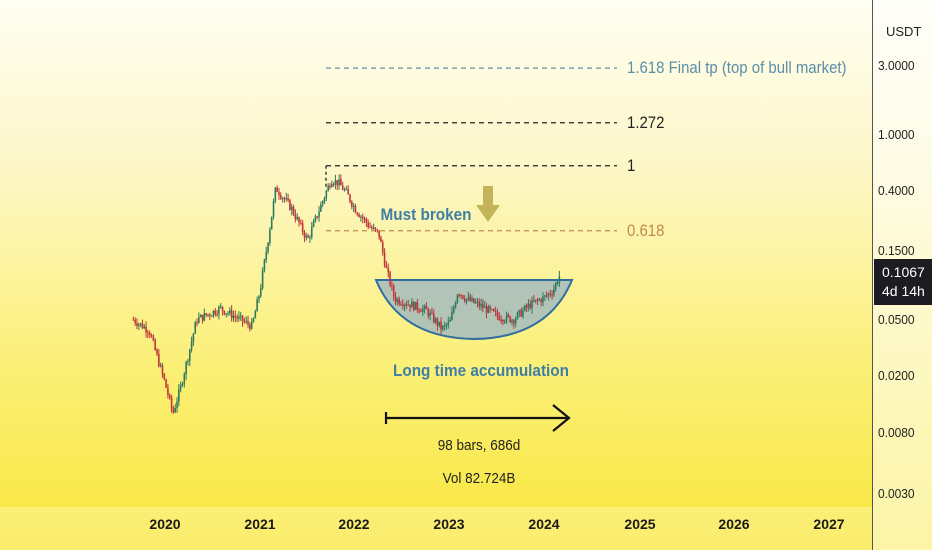  What do you see at coordinates (646, 122) in the screenshot?
I see `fib-ratio: 1.272` at bounding box center [646, 122].